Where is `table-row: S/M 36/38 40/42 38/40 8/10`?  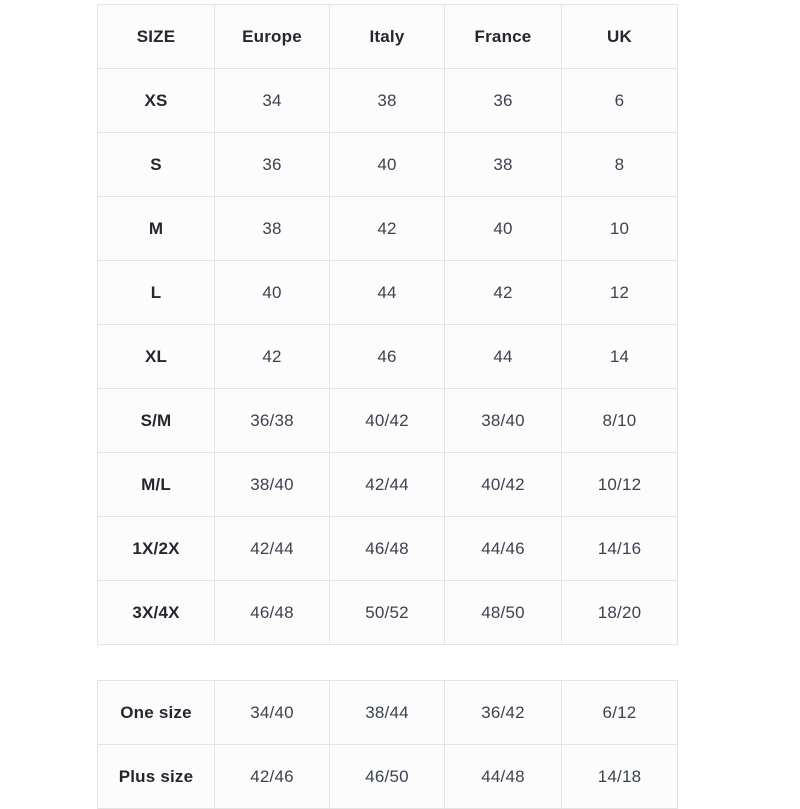 table-row: S/M 36/38 40/42 38/40 8/10 is located at coordinates (387, 420).